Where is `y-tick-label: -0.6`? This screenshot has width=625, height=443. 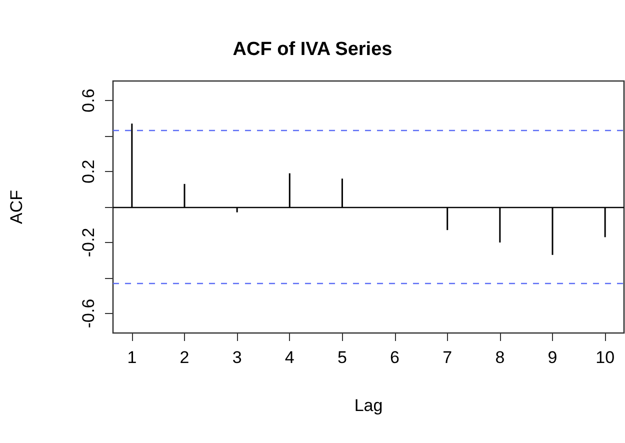 y-tick-label: -0.6 is located at coordinates (88, 313).